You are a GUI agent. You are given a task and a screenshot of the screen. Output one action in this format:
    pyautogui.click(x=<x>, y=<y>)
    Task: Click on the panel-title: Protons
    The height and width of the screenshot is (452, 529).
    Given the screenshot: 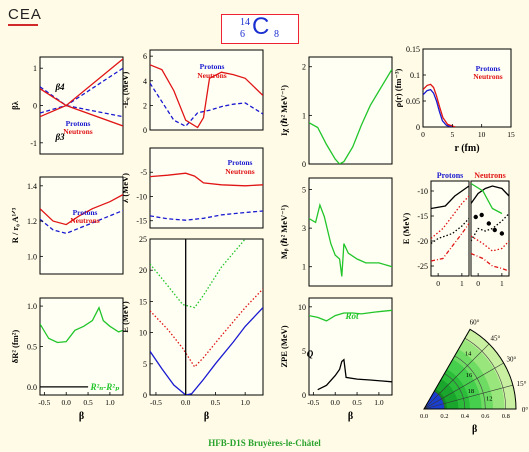 What is the action you would take?
    pyautogui.click(x=450, y=175)
    